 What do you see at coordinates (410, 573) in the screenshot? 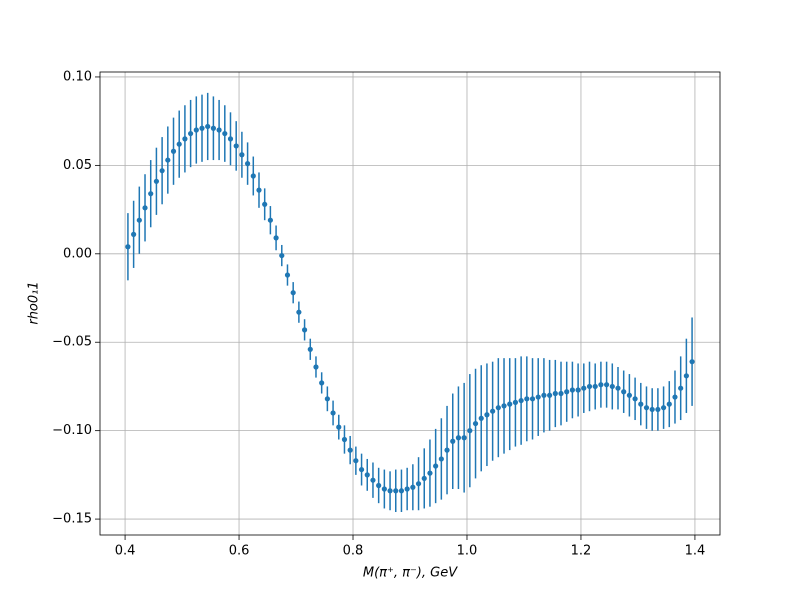
I see `x-axis-label: M(π⁺, π⁻), GeV` at bounding box center [410, 573].